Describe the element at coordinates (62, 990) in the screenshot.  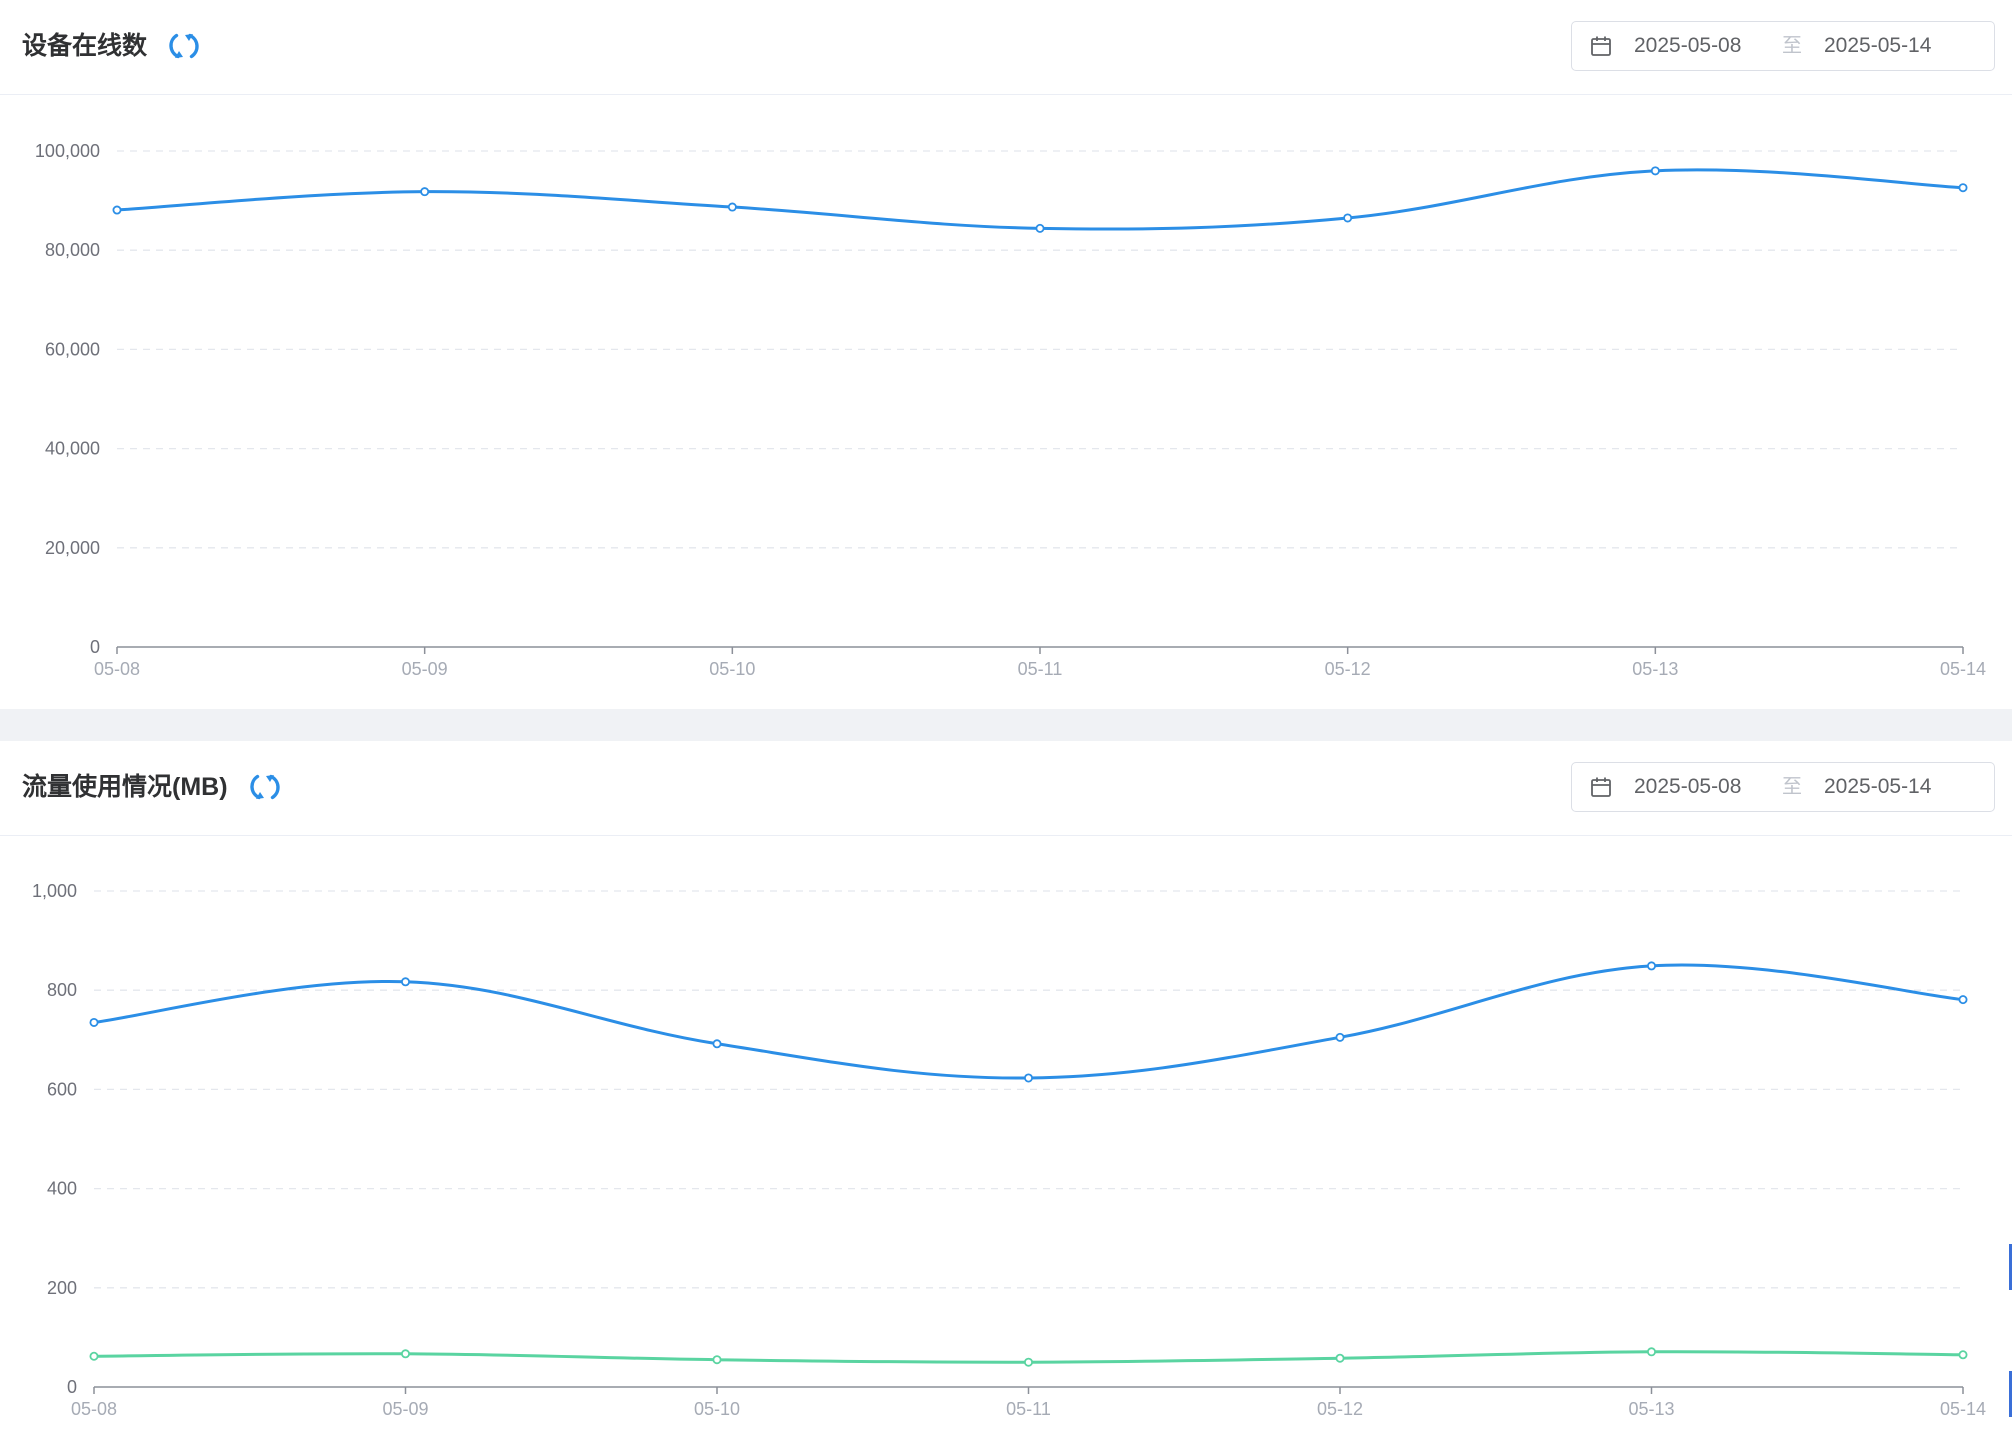
I see `y-tick-label: 800` at that location.